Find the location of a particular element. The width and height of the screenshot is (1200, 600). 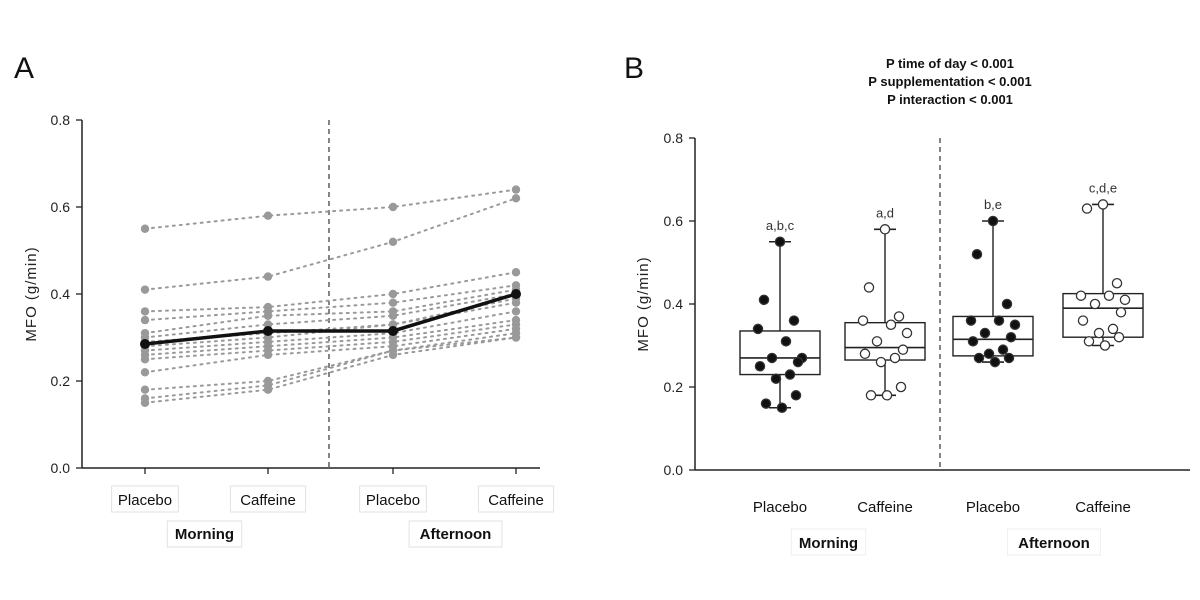

stat-text: P interaction < 0.001 is located at coordinates (950, 99).